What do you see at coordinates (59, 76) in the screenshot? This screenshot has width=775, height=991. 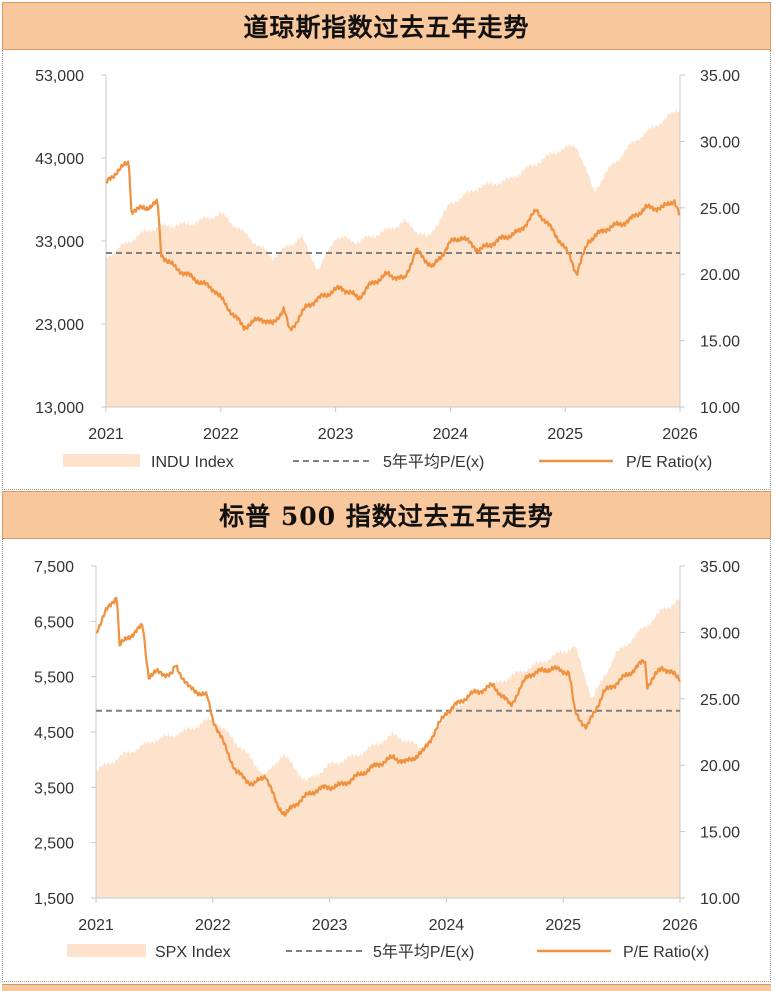 I see `left-tick-label: 53,000` at bounding box center [59, 76].